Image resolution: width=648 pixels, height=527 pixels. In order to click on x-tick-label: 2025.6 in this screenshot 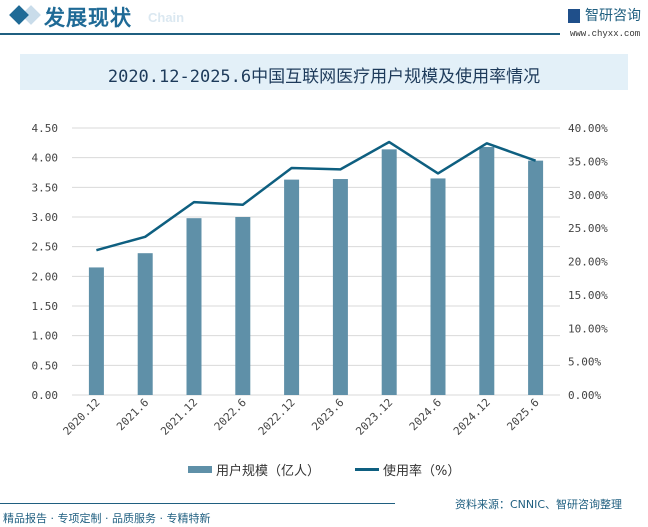, I will do `click(522, 414)`.